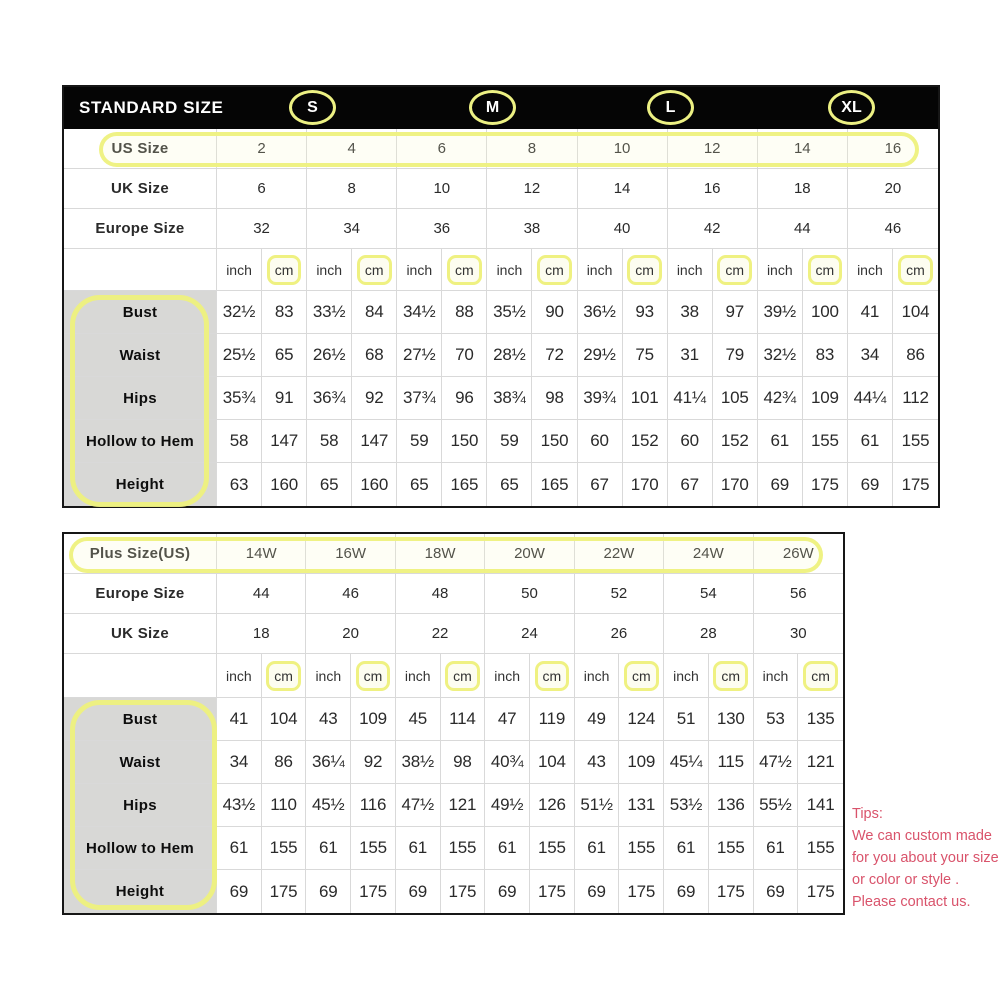  Describe the element at coordinates (453, 719) in the screenshot. I see `table-row: Bust 41 104 43 109 45 114 47 119 49 124 51 130 53 135` at that location.